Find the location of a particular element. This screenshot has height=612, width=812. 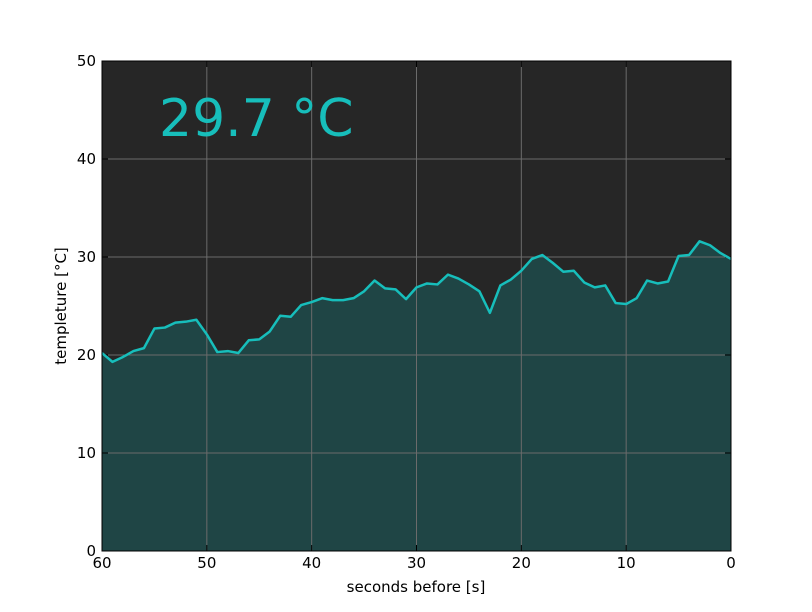

x-tick-label: 20 is located at coordinates (521, 563).